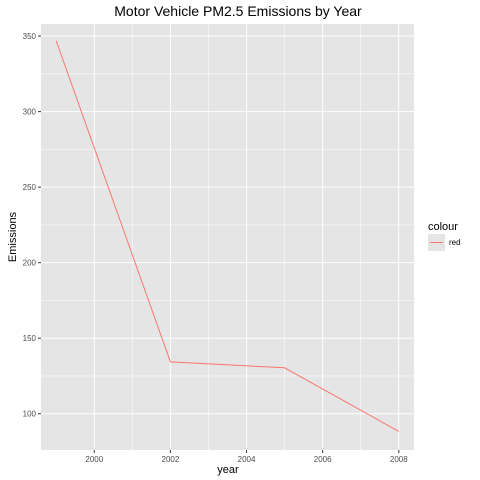  Describe the element at coordinates (238, 11) in the screenshot. I see `chart-title: Motor Vehicle PM2.5 Emissions by Year` at that location.